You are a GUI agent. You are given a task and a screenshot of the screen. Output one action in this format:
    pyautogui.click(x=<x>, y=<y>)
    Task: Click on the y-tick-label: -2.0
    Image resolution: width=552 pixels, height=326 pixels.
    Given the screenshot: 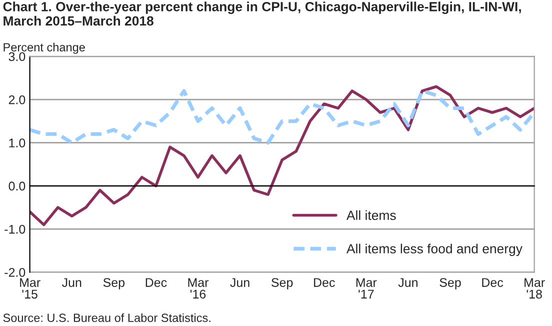 What is the action you would take?
    pyautogui.click(x=15, y=272)
    